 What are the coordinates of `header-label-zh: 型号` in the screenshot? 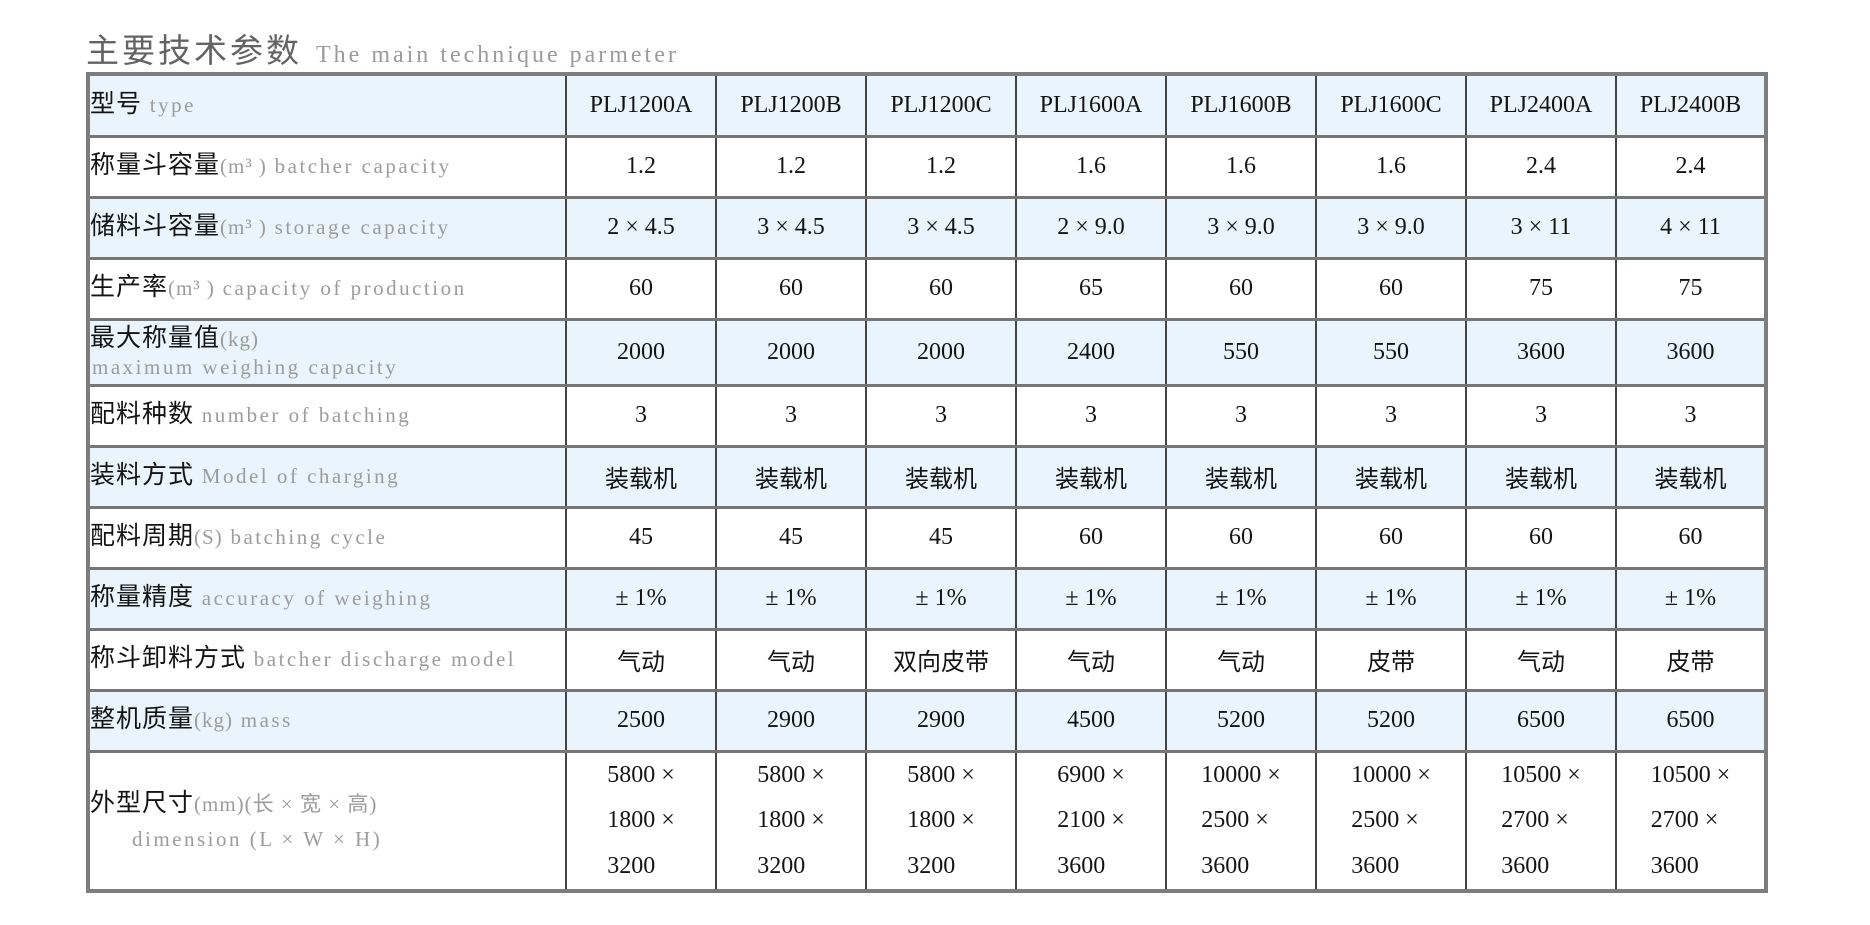 It's located at (116, 104).